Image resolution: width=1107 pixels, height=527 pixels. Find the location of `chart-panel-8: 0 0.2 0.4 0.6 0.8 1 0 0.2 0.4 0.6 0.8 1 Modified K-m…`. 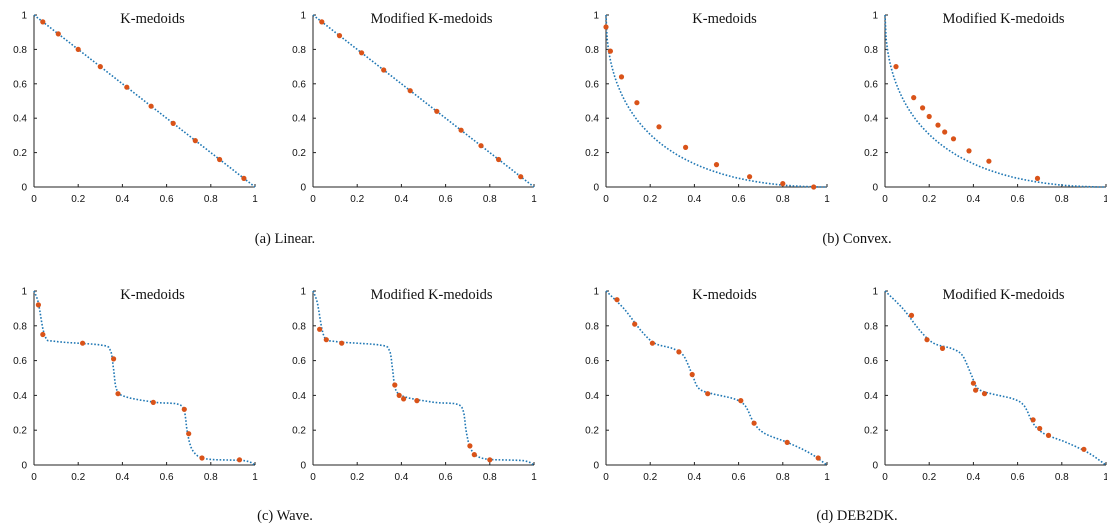

chart-panel-8: 0 0.2 0.4 0.6 0.8 1 0 0.2 0.4 0.6 0.8 1 Modified K-m… is located at coordinates (985, 385).